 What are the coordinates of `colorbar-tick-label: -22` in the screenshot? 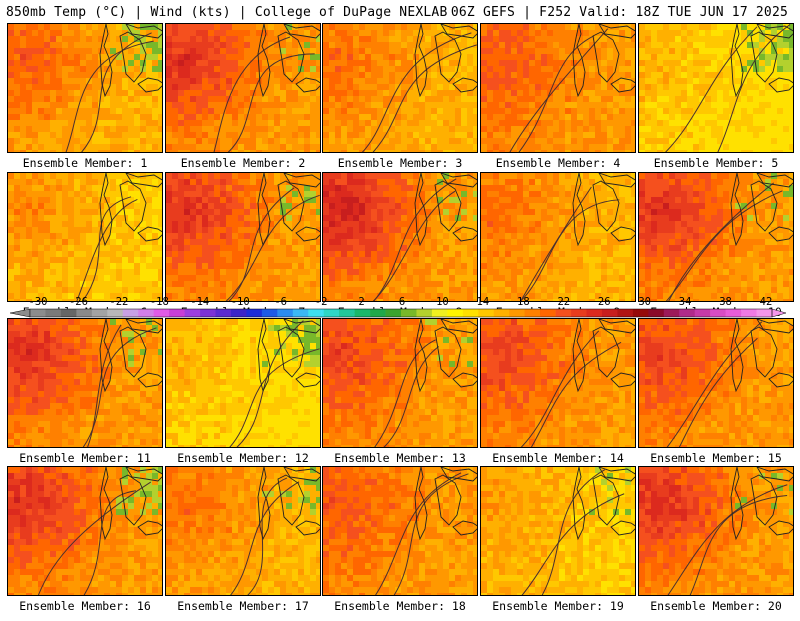 It's located at (118, 302).